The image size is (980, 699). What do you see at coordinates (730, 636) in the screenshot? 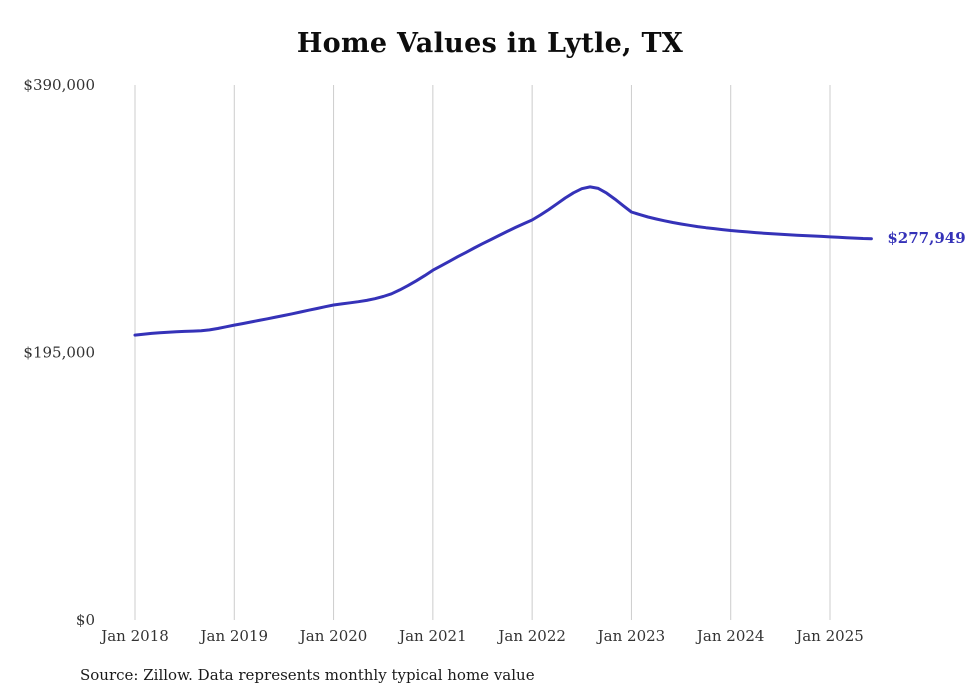
I see `x-tick-label: Jan 2024` at bounding box center [730, 636].